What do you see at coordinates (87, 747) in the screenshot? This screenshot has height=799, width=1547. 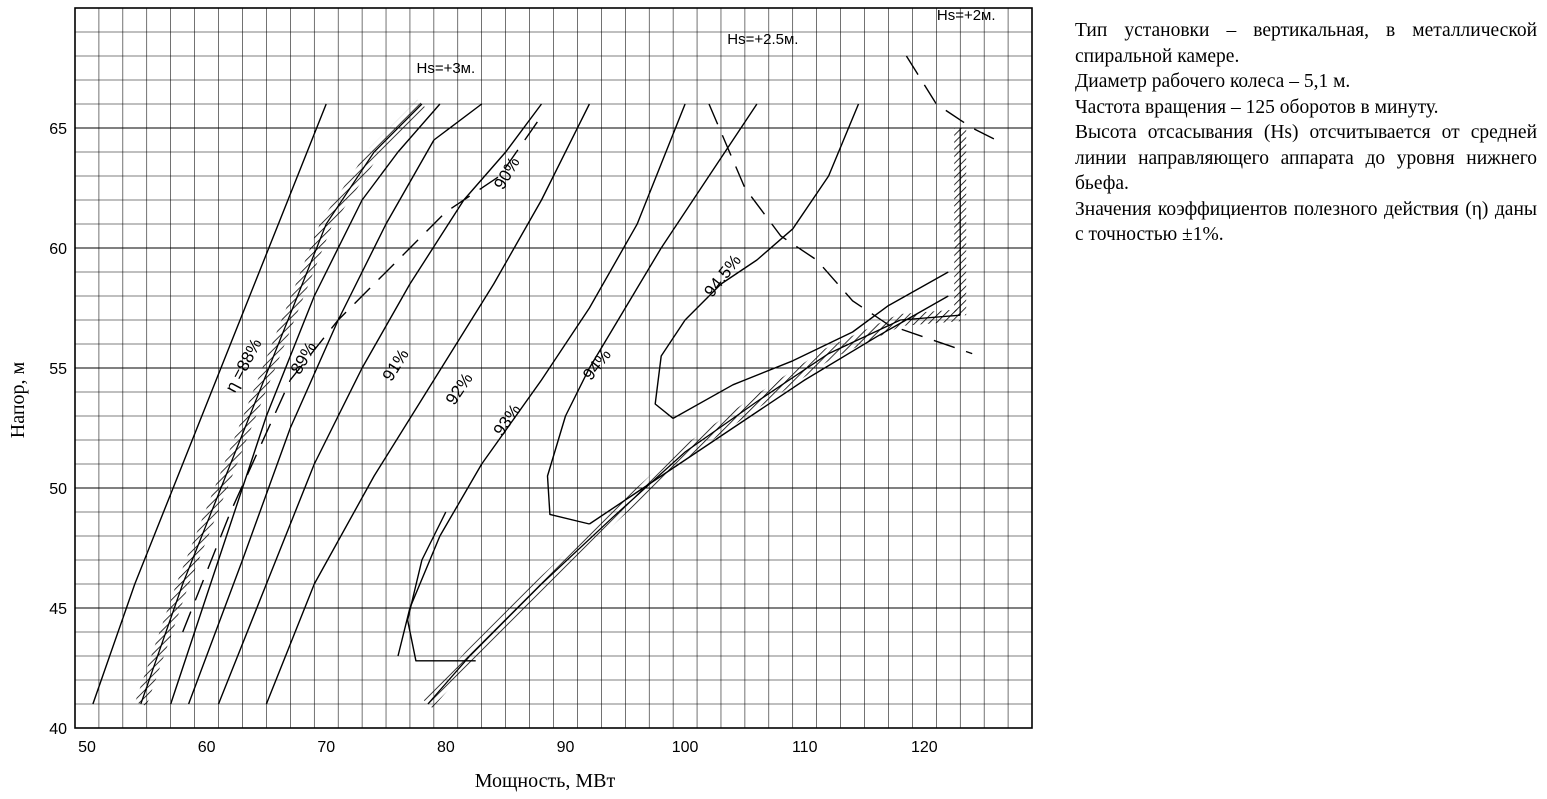 I see `x-tick-label: 50` at bounding box center [87, 747].